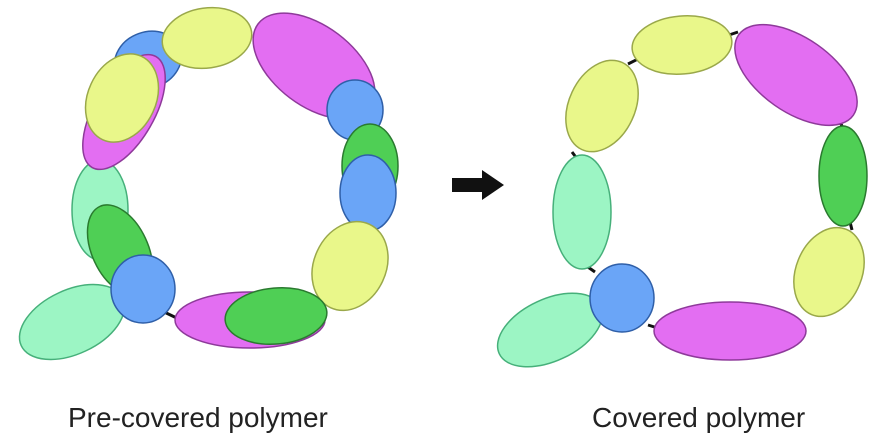 Image resolution: width=890 pixels, height=442 pixels. Describe the element at coordinates (582, 212) in the screenshot. I see `monomer-mint` at that location.